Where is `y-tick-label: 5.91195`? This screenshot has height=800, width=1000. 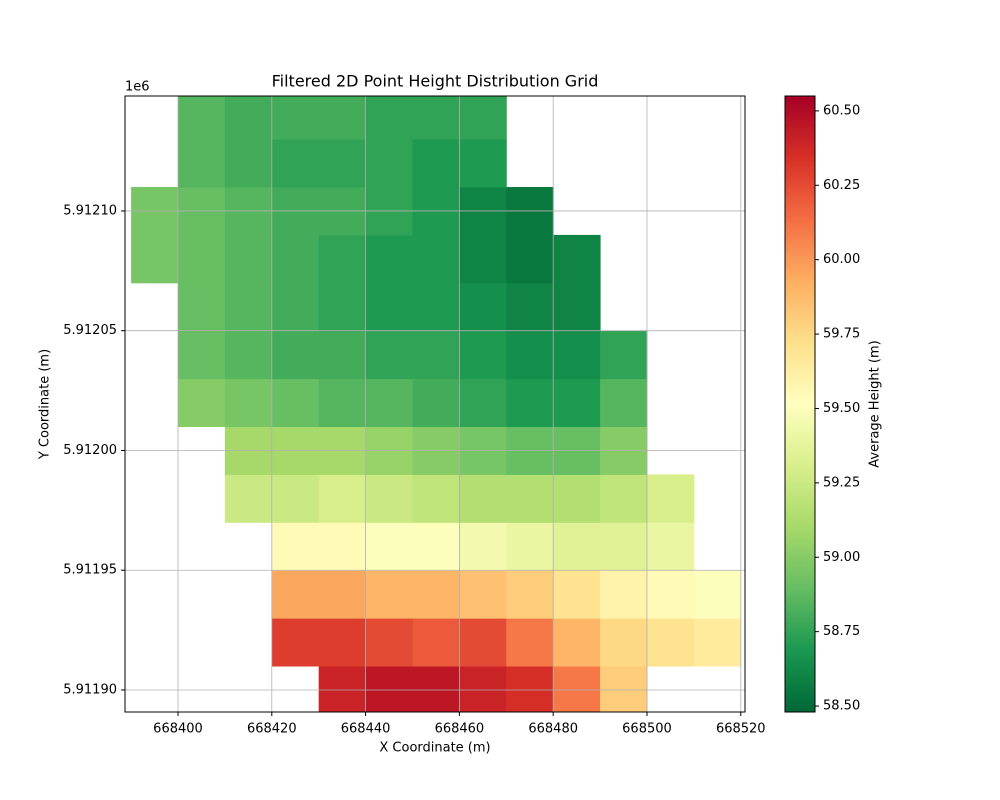
y-tick-label: 5.91195 is located at coordinates (90, 570).